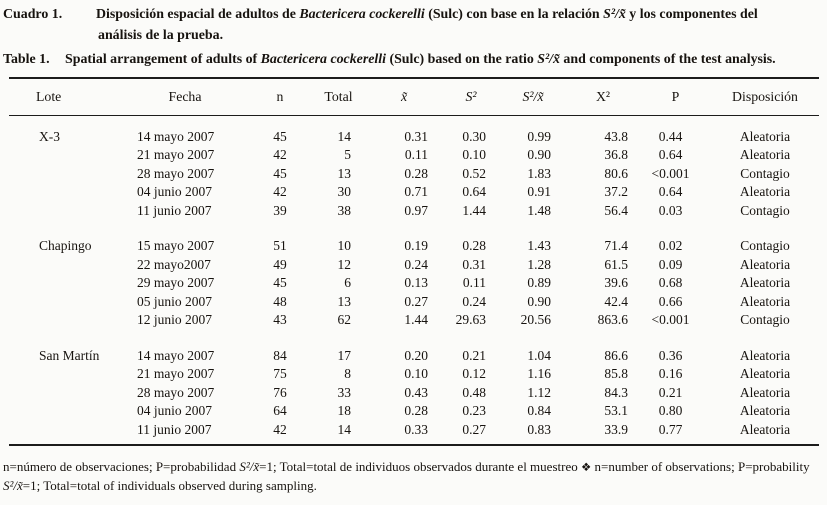  Describe the element at coordinates (344, 245) in the screenshot. I see `cell-total: 10` at that location.